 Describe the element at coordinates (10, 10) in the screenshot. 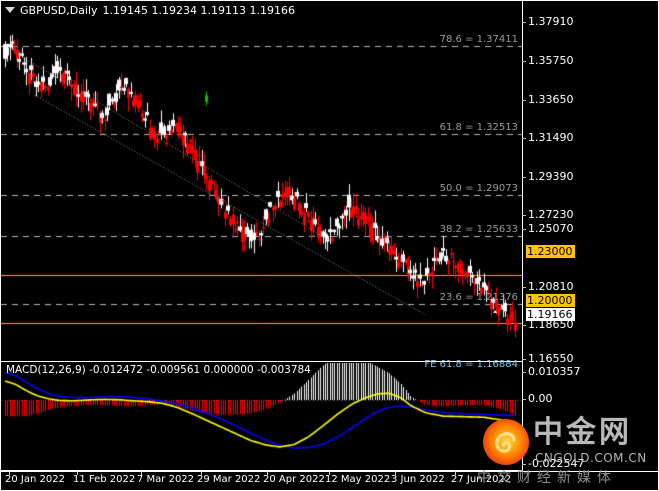

I see `chevron-down-icon` at that location.